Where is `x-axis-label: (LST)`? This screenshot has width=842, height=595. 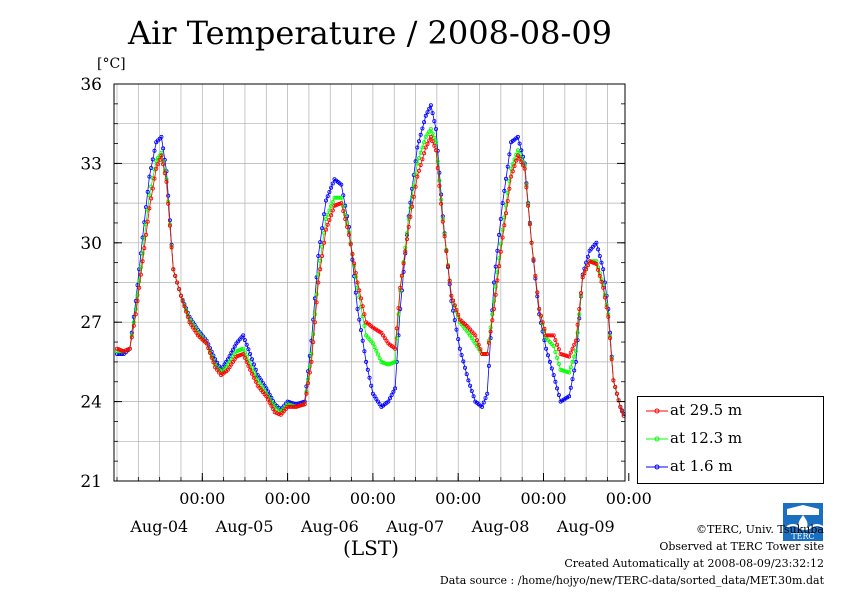 x-axis-label: (LST) is located at coordinates (371, 548).